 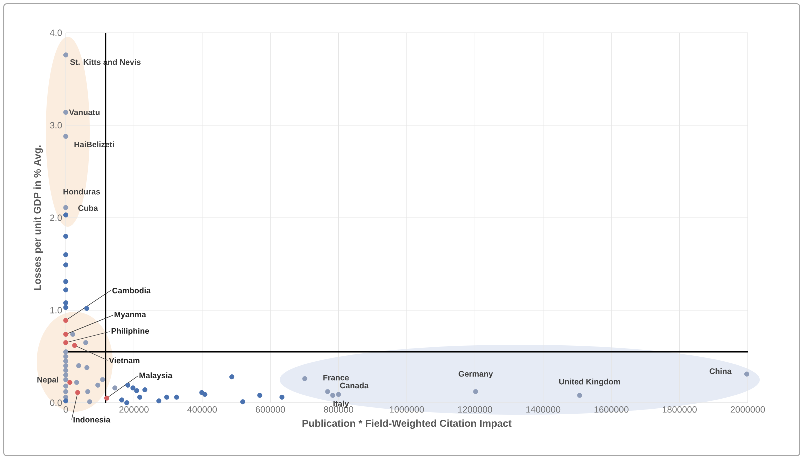 What do you see at coordinates (66, 409) in the screenshot?
I see `x-tick-label: 0` at bounding box center [66, 409].